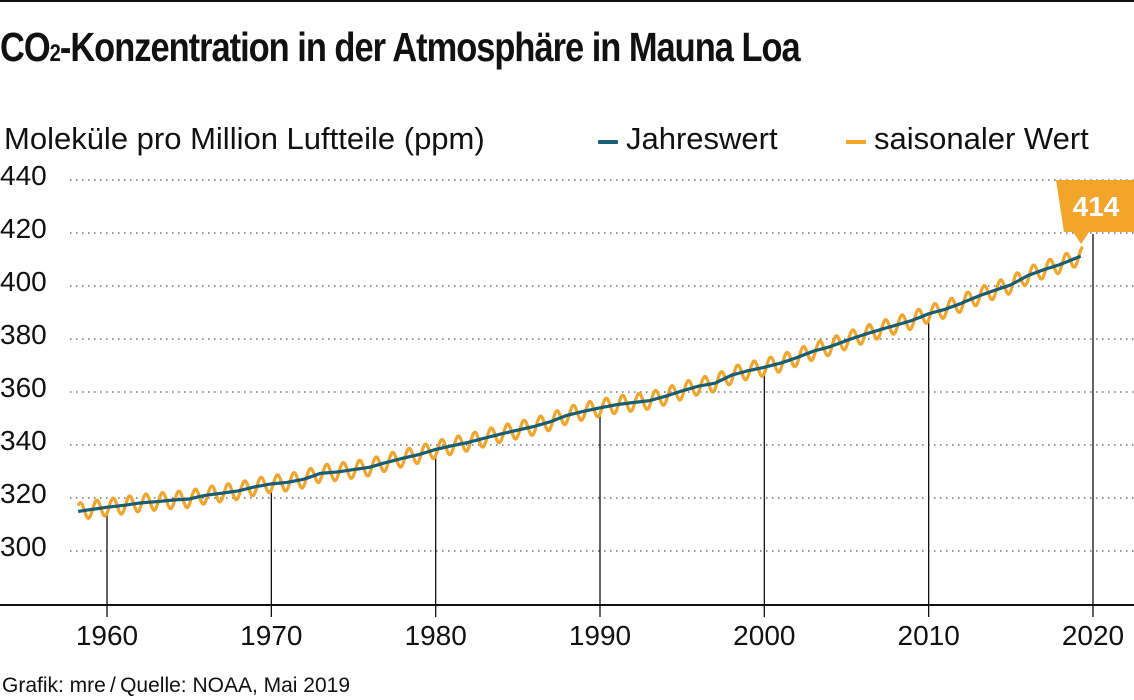 This screenshot has width=1134, height=700. I want to click on value-callout: 414, so click(1095, 212).